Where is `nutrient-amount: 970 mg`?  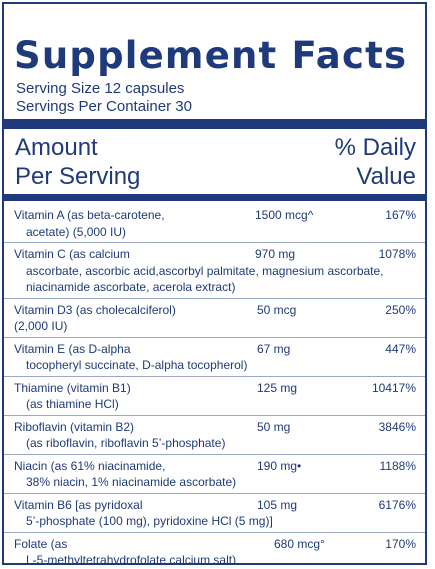
nutrient-amount: 970 mg is located at coordinates (275, 254).